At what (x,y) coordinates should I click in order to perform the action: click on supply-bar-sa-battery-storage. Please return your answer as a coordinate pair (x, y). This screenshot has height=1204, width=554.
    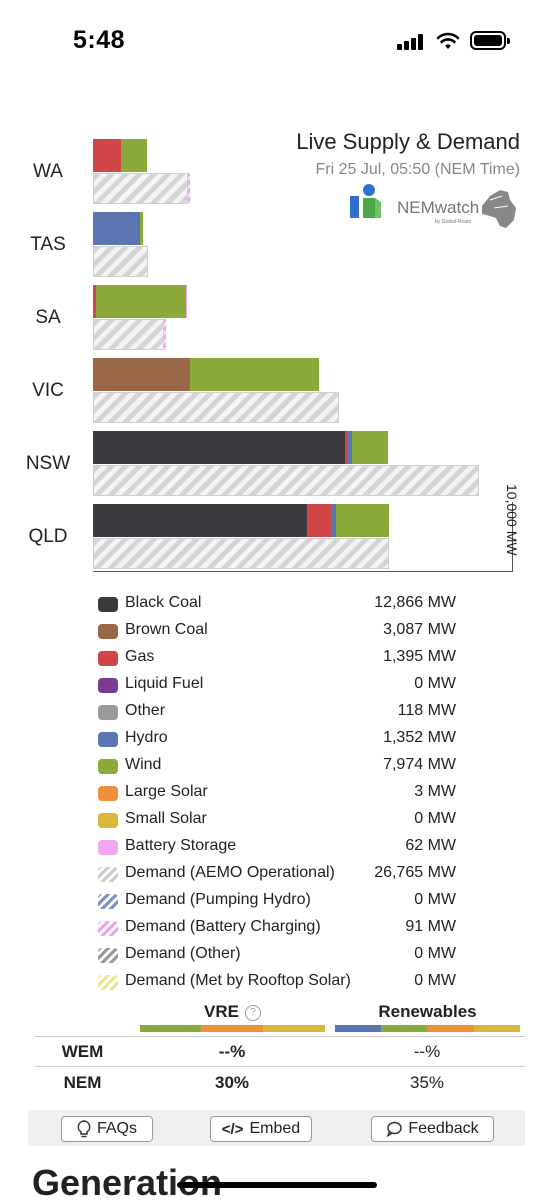
    Looking at the image, I should click on (186, 301).